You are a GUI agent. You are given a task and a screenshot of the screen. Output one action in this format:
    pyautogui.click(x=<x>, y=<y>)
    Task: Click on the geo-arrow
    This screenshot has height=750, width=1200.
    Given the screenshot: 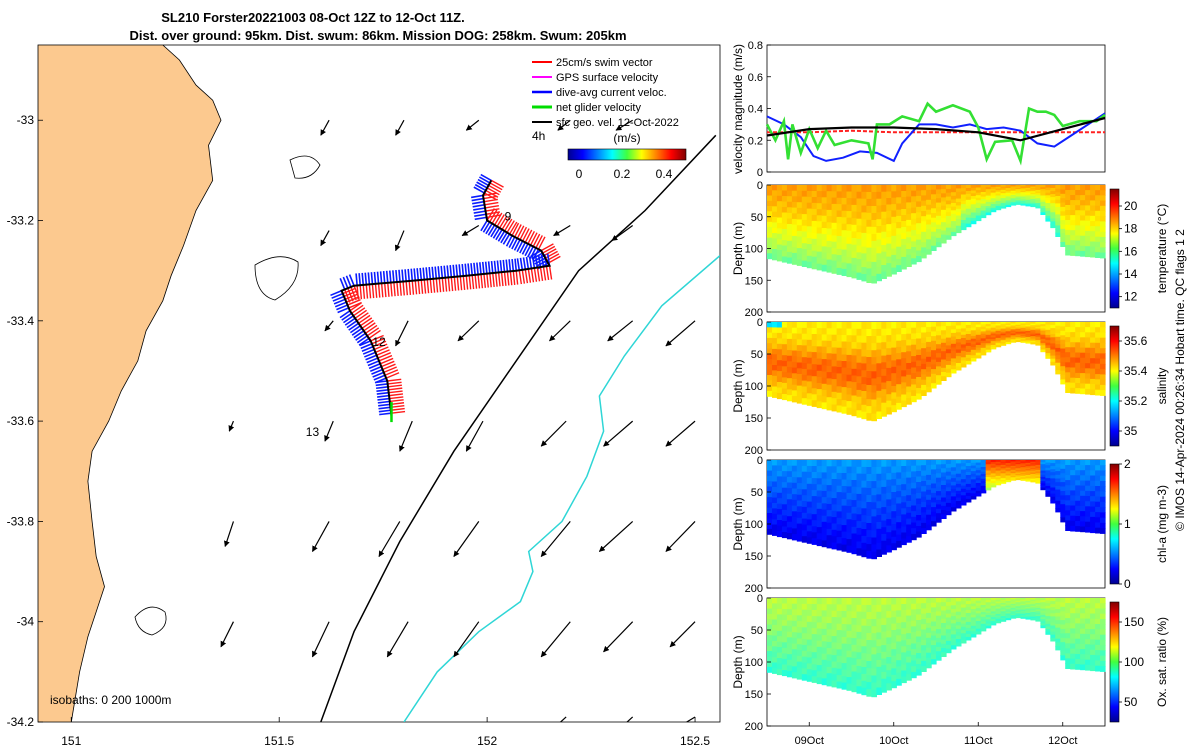 What is the action you would take?
    pyautogui.click(x=553, y=433)
    